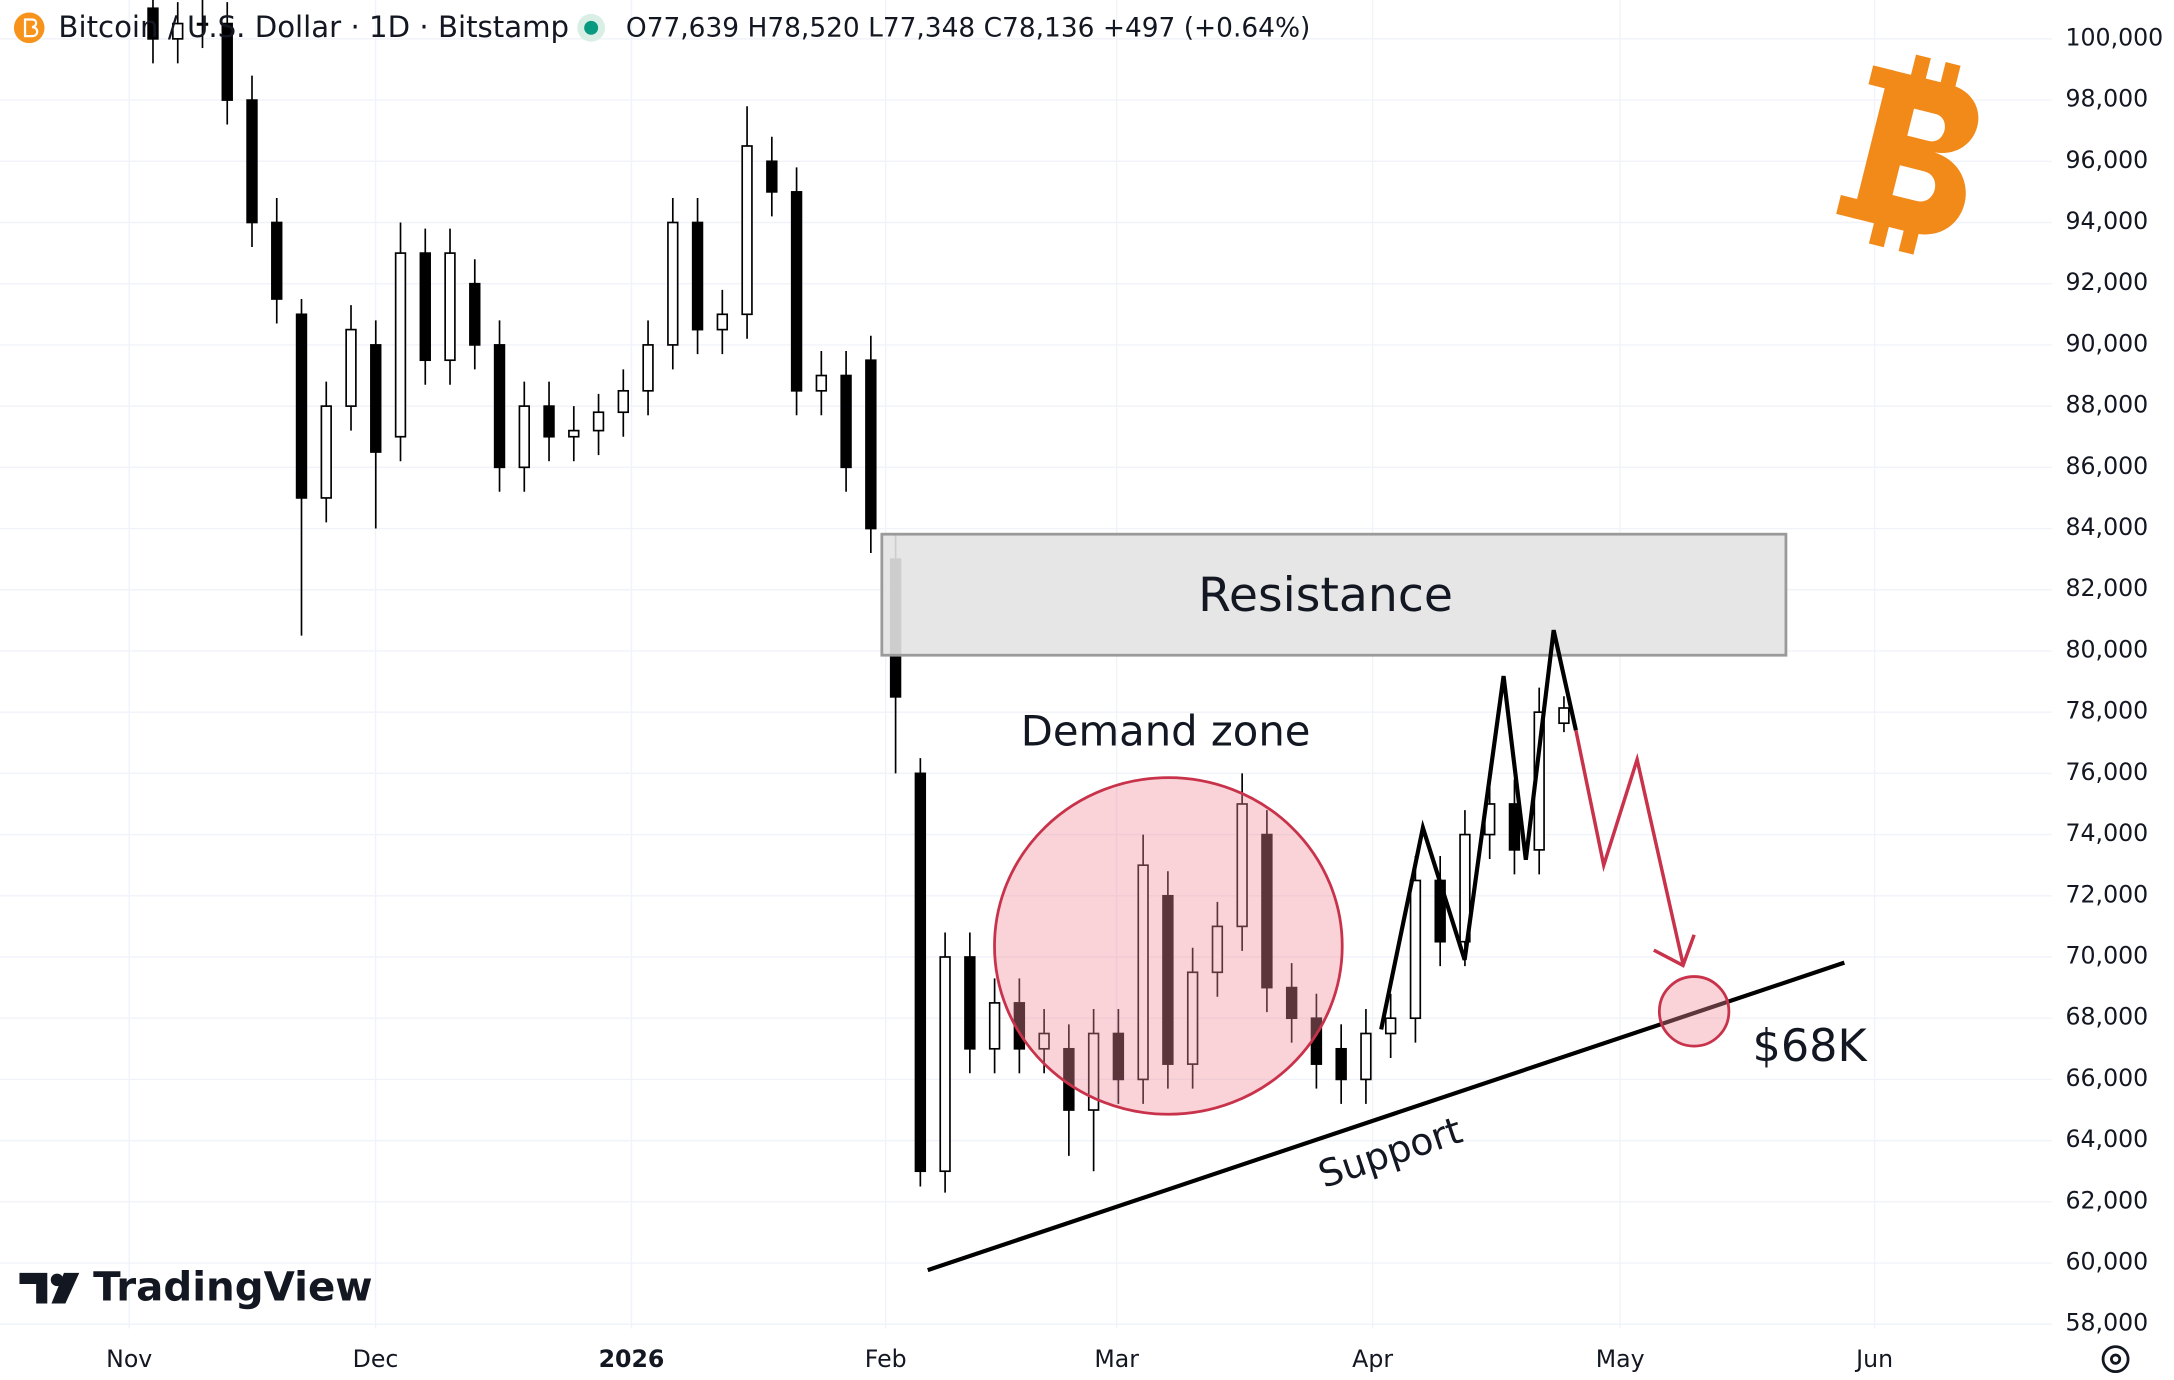  What do you see at coordinates (2107, 221) in the screenshot?
I see `y-tick-label: 94,000` at bounding box center [2107, 221].